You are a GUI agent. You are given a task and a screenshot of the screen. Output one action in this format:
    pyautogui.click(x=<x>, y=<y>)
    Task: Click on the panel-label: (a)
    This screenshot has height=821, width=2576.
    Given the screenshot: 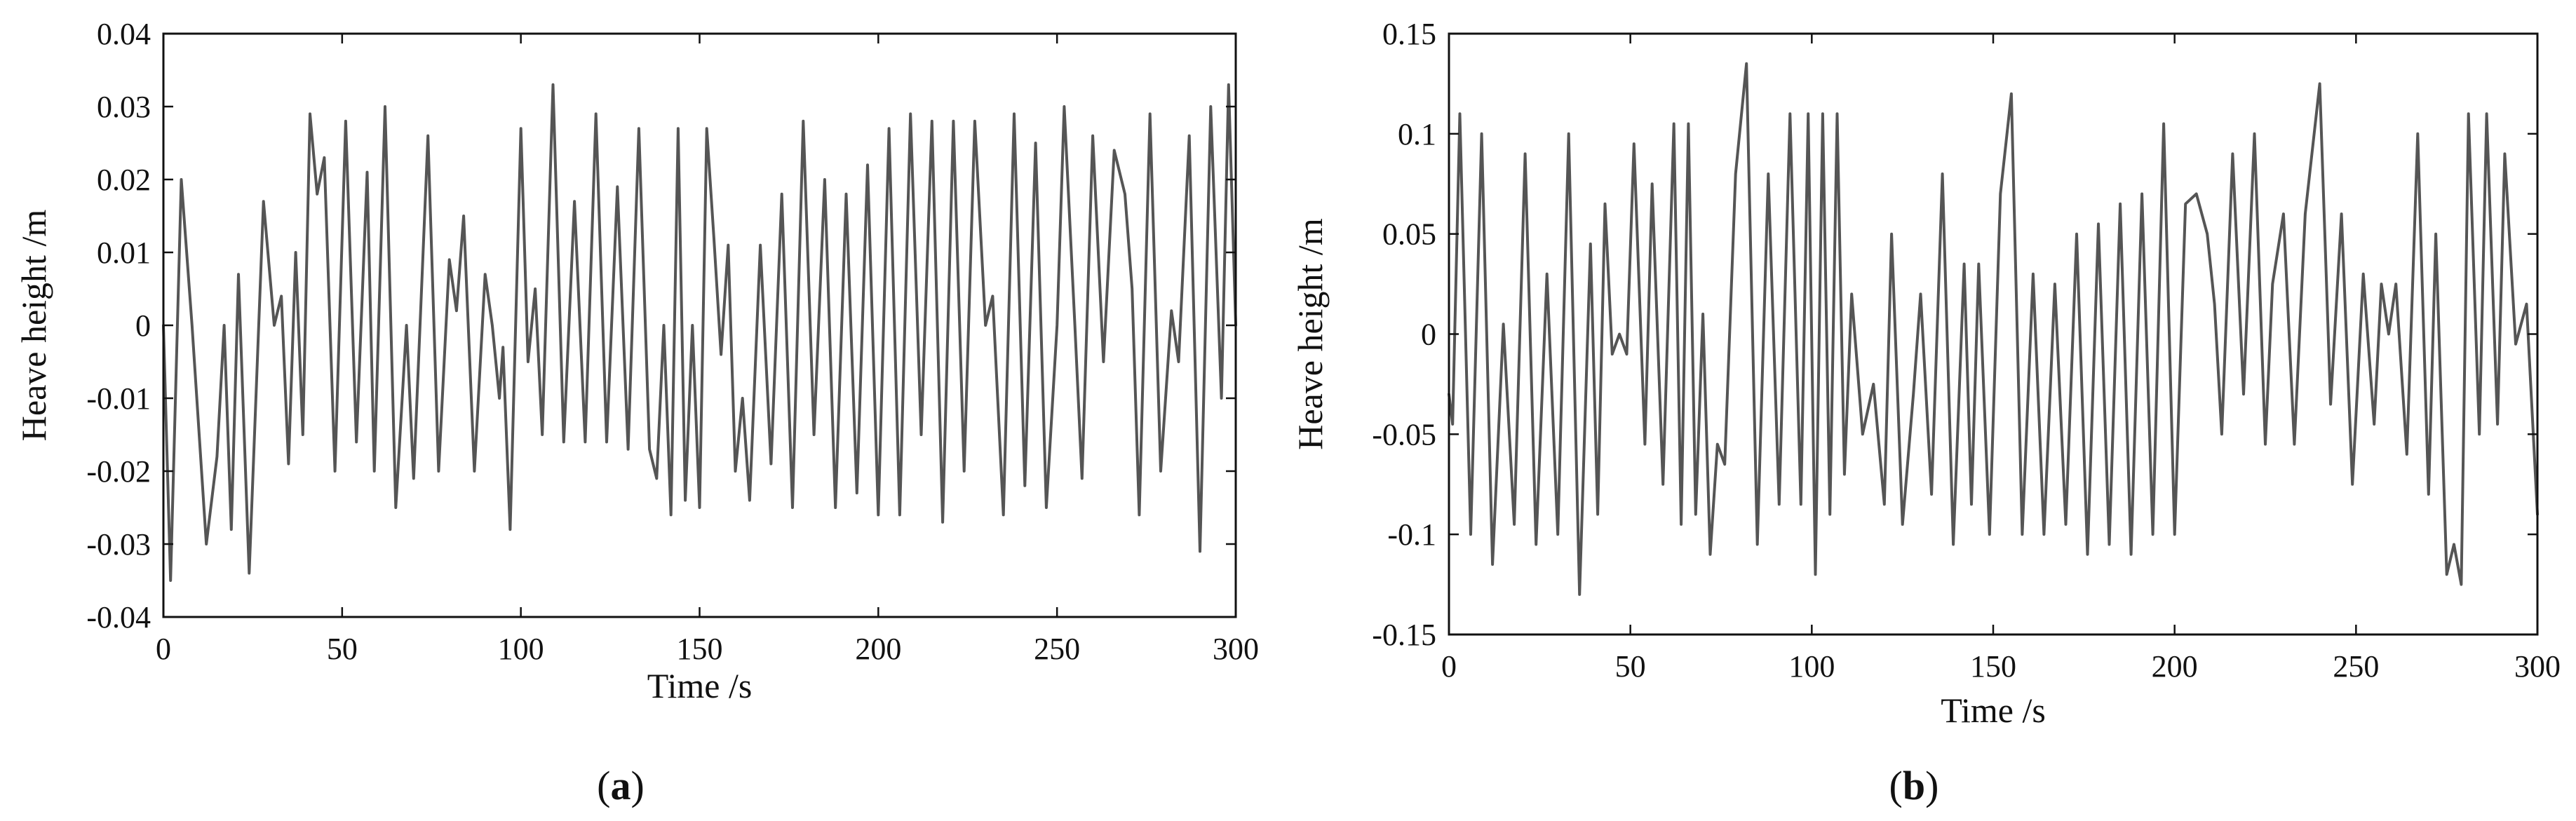 What is the action you would take?
    pyautogui.click(x=621, y=785)
    